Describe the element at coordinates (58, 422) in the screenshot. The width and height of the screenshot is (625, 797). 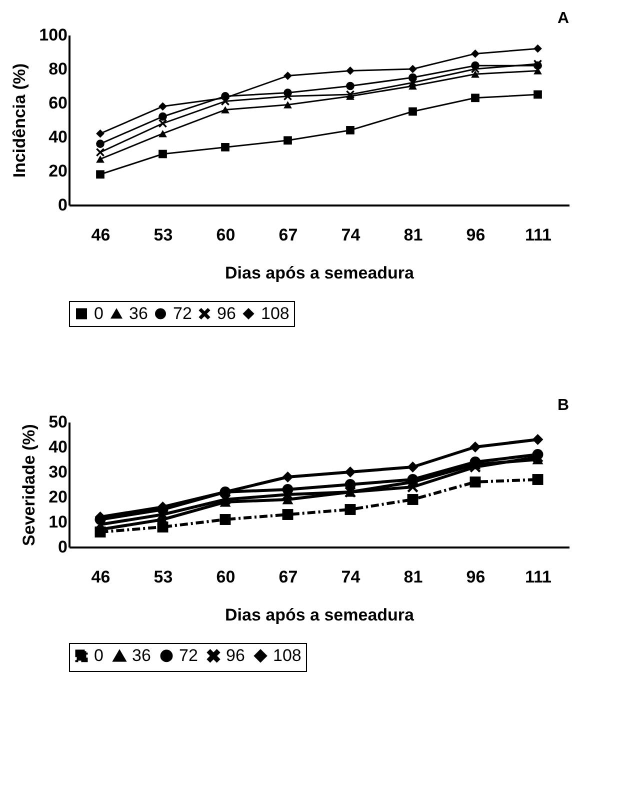
I see `y-tick-label: 50` at that location.